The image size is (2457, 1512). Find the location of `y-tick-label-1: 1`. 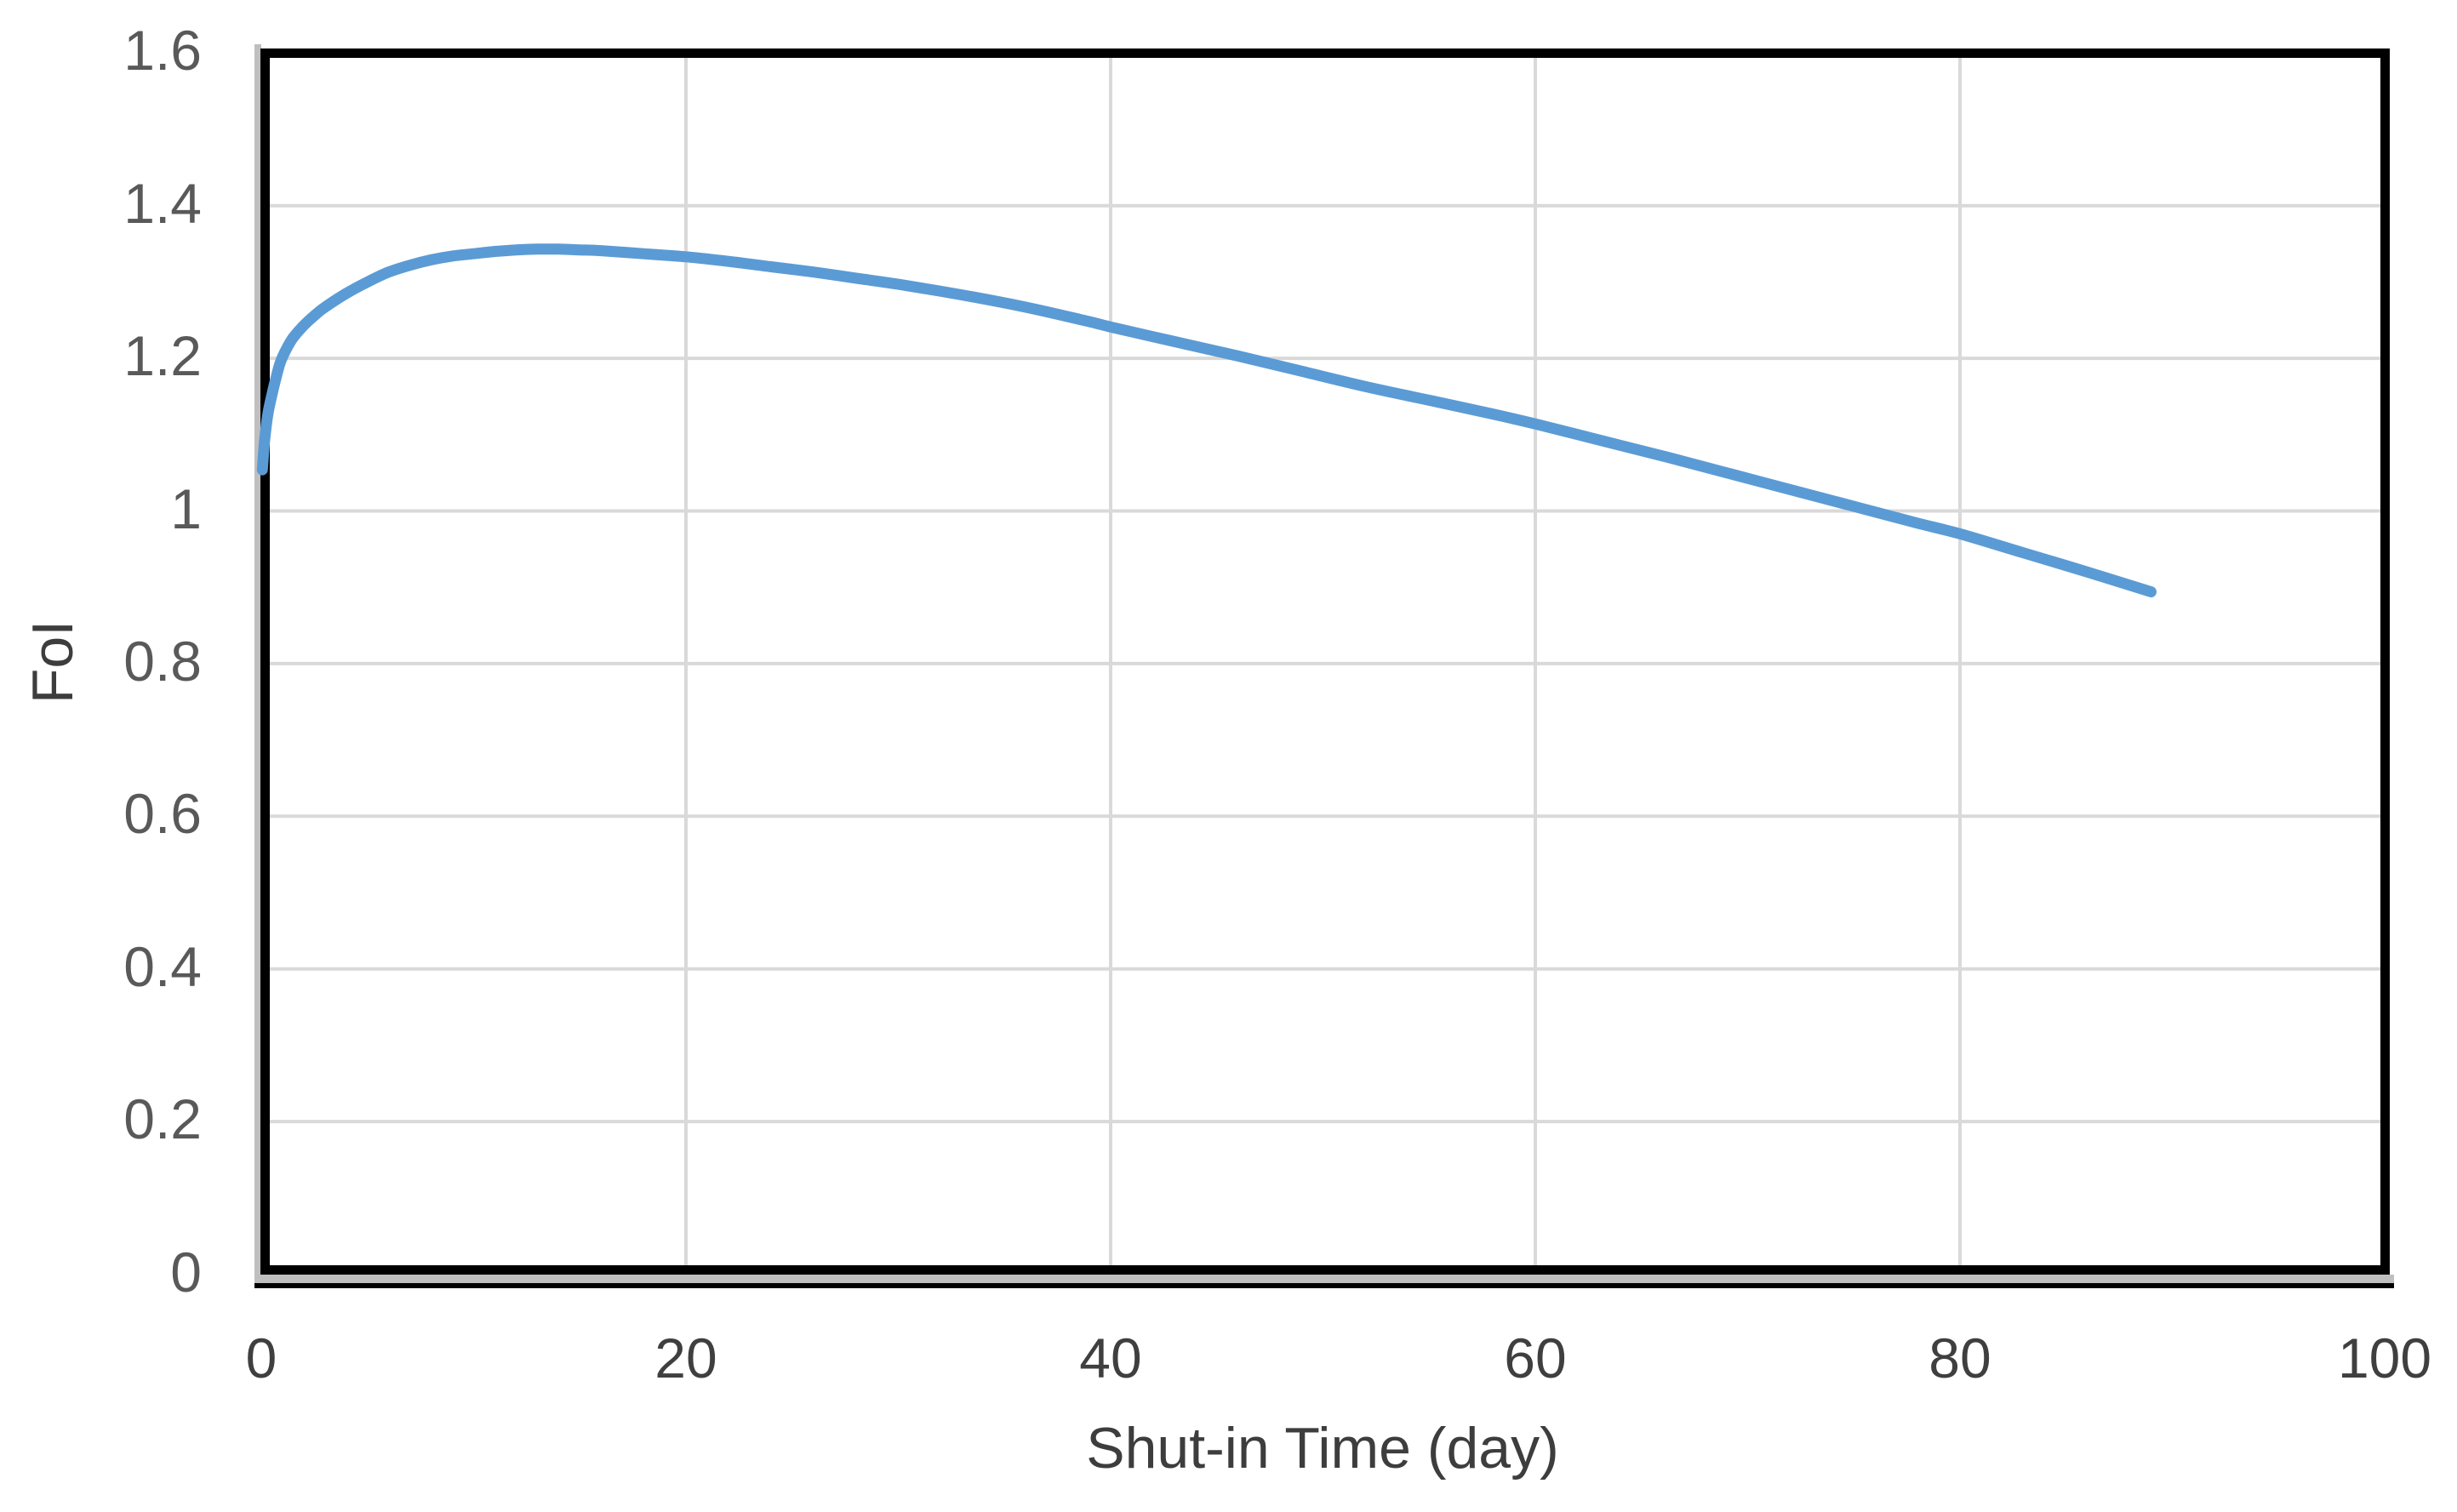

y-tick-label-1: 1 is located at coordinates (186, 508).